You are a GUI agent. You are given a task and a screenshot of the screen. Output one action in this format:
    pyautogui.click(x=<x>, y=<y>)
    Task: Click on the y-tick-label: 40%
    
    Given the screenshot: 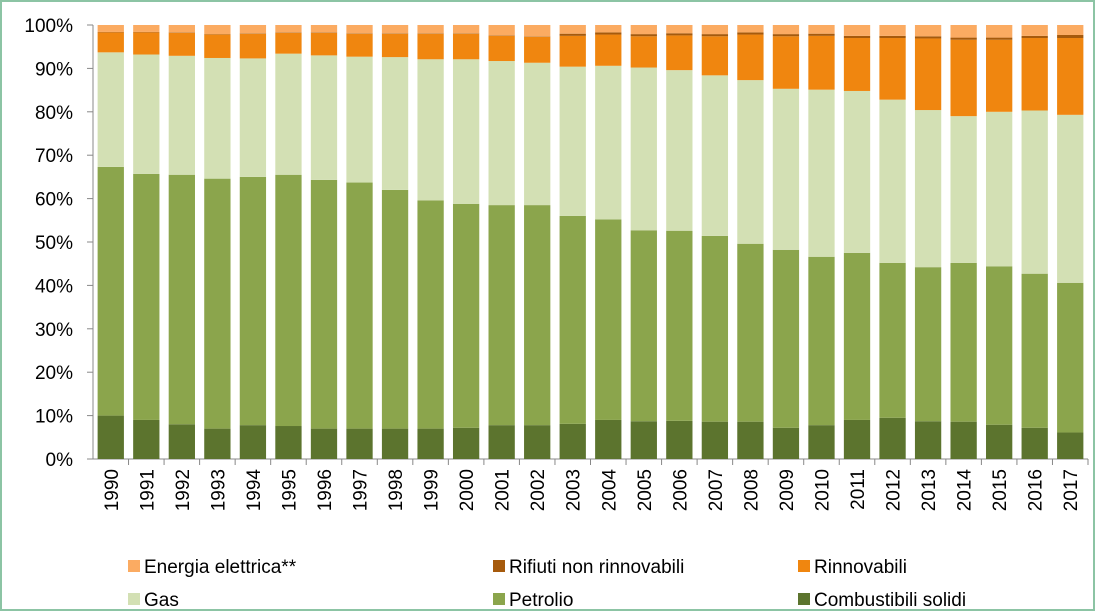 What is the action you would take?
    pyautogui.click(x=54, y=286)
    